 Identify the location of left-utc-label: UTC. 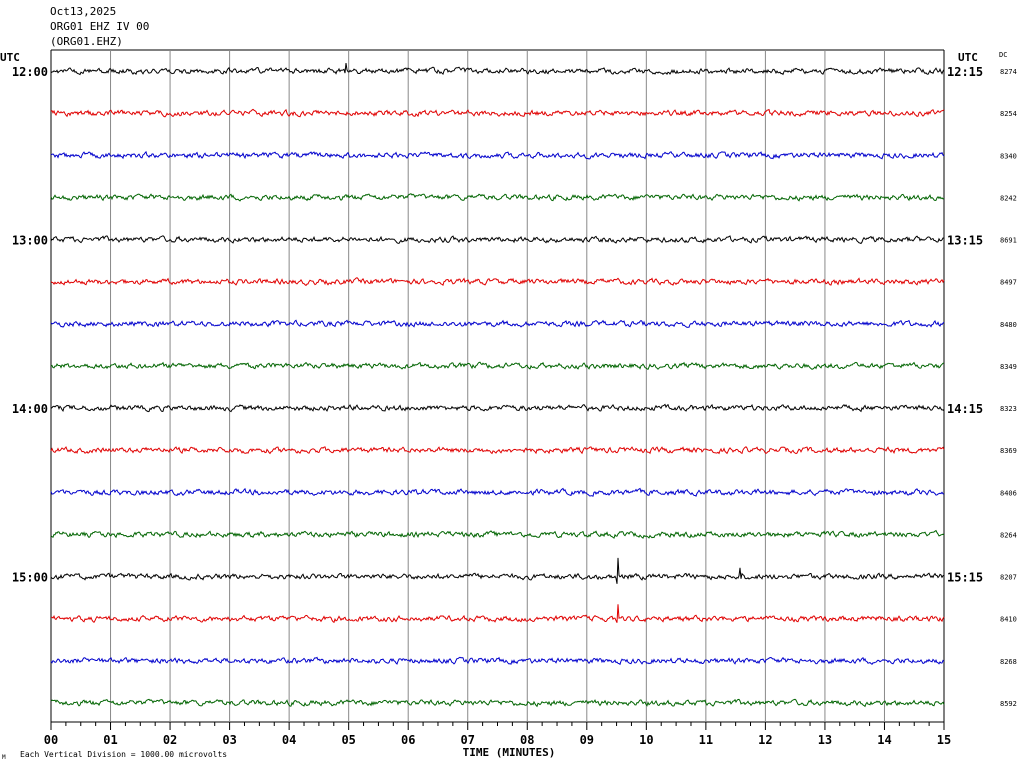
(10, 57).